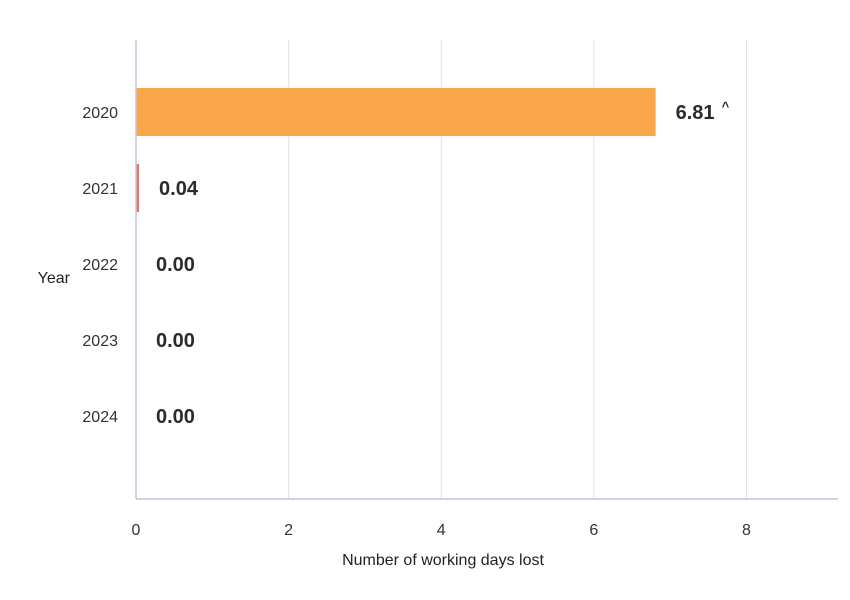 This screenshot has width=850, height=600. What do you see at coordinates (100, 341) in the screenshot?
I see `y-tick-label: 2023` at bounding box center [100, 341].